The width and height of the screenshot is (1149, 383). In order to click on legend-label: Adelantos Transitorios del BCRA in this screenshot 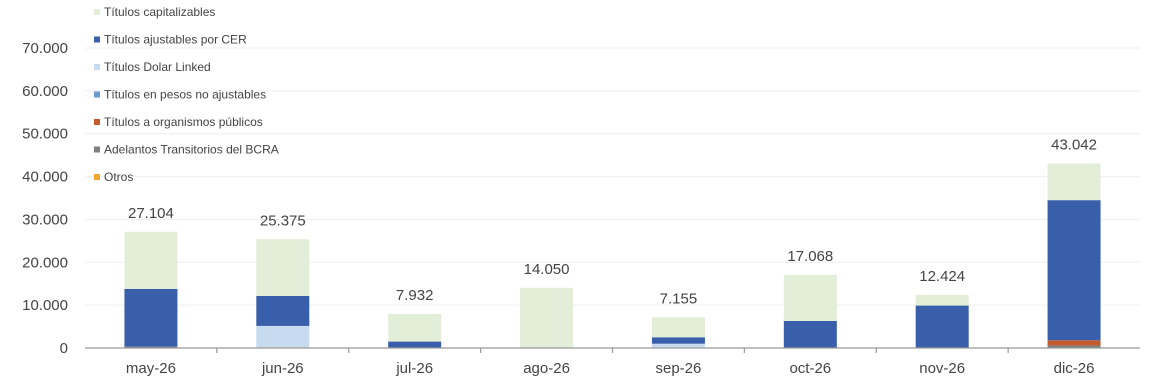, I will do `click(191, 150)`.